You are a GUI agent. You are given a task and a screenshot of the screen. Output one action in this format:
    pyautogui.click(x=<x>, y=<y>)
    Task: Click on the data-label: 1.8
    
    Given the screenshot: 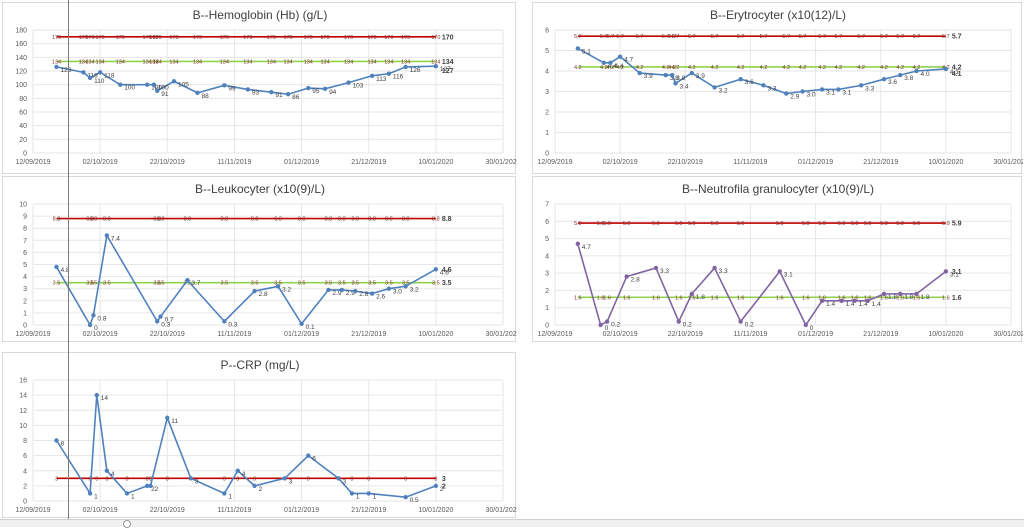 What is the action you would take?
    pyautogui.click(x=892, y=297)
    